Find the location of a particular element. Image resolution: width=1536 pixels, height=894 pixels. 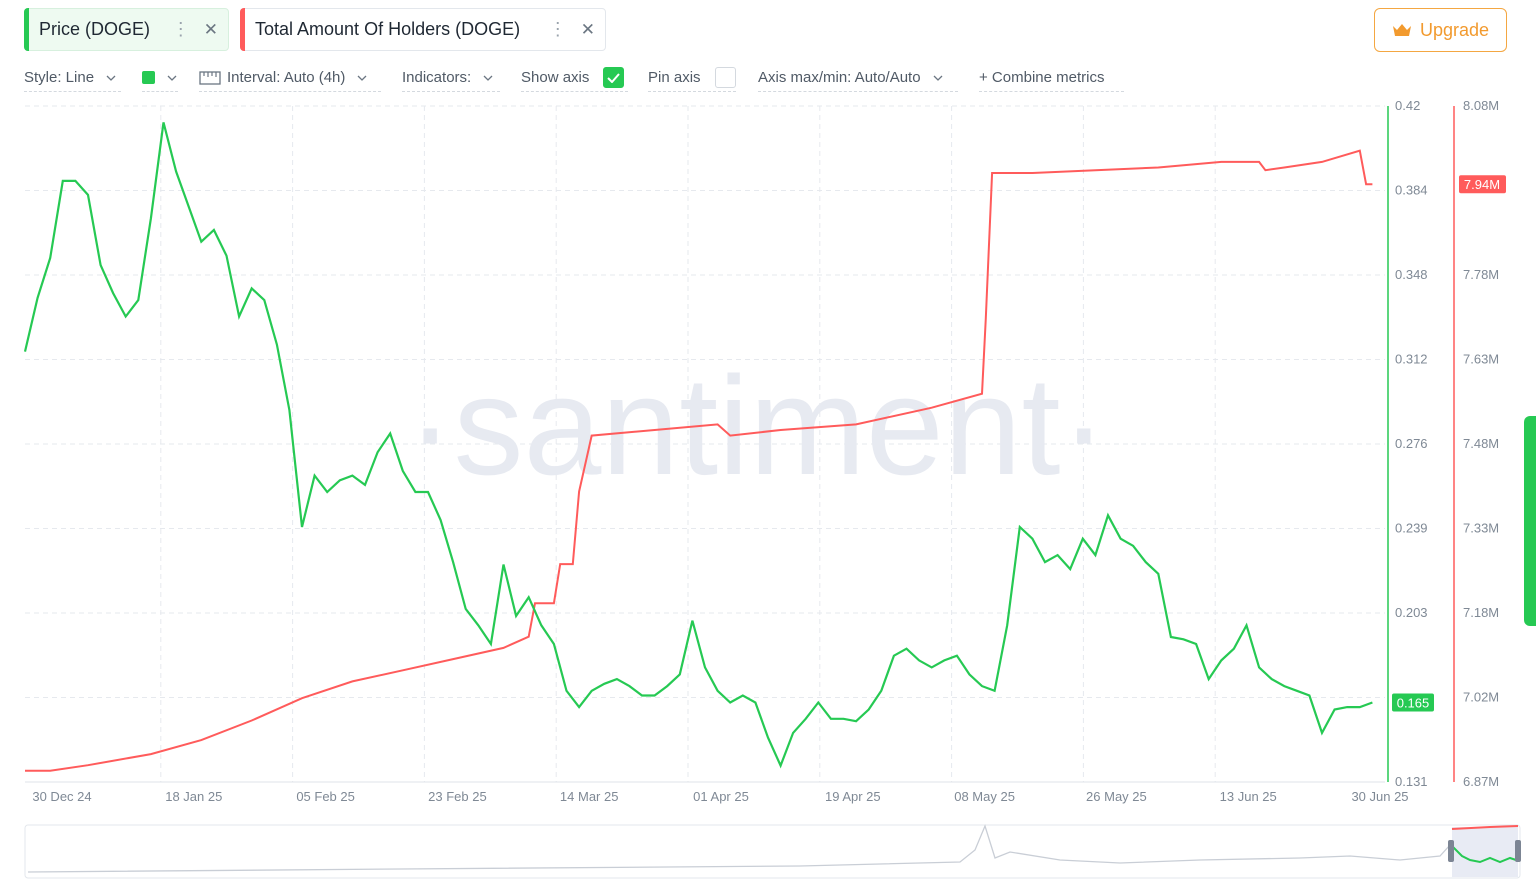

upgrade-label: Upgrade is located at coordinates (1454, 29).